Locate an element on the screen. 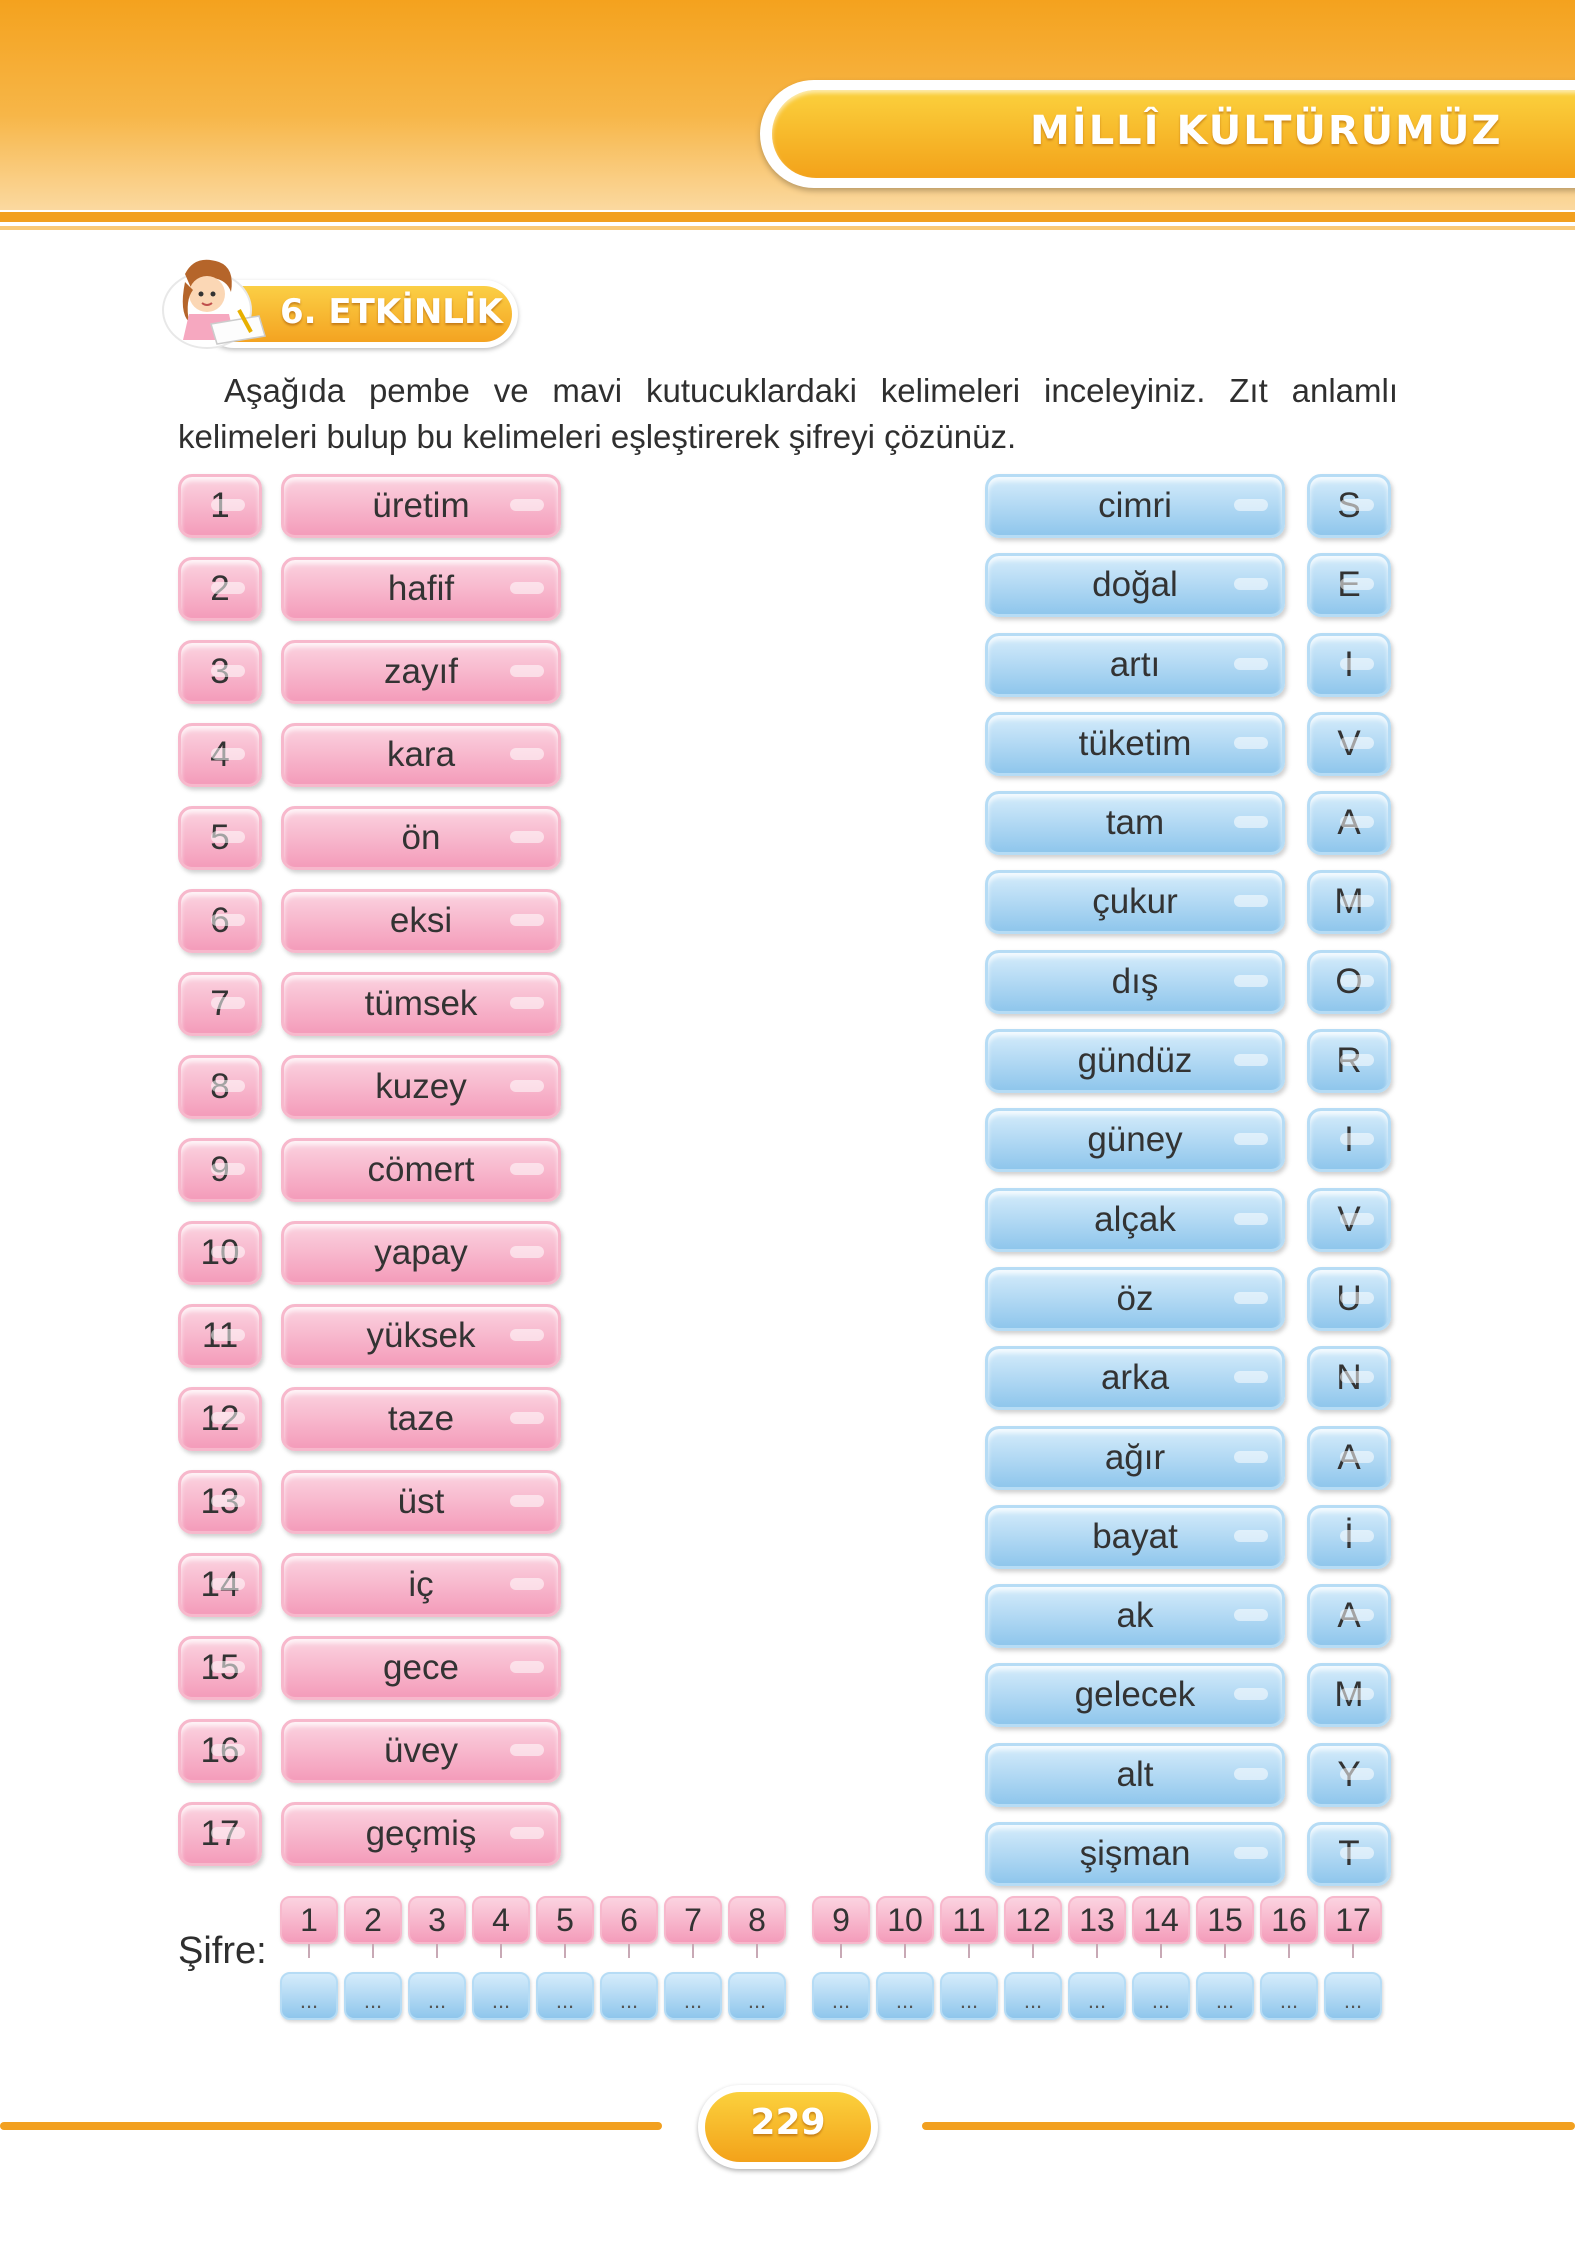  pink-number-box: 17 is located at coordinates (220, 1834).